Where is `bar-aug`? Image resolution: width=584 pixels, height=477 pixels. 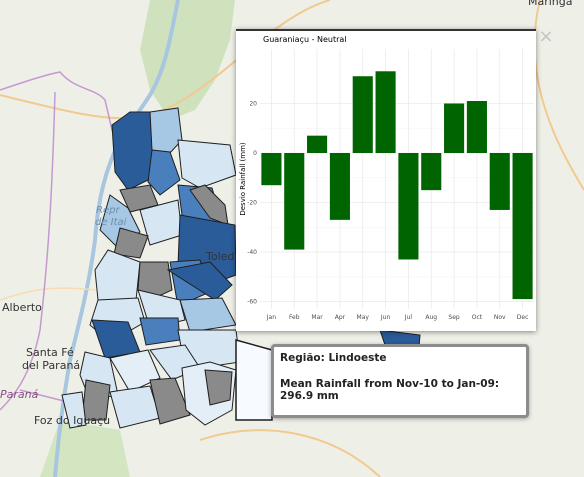 bar-aug is located at coordinates (431, 172).